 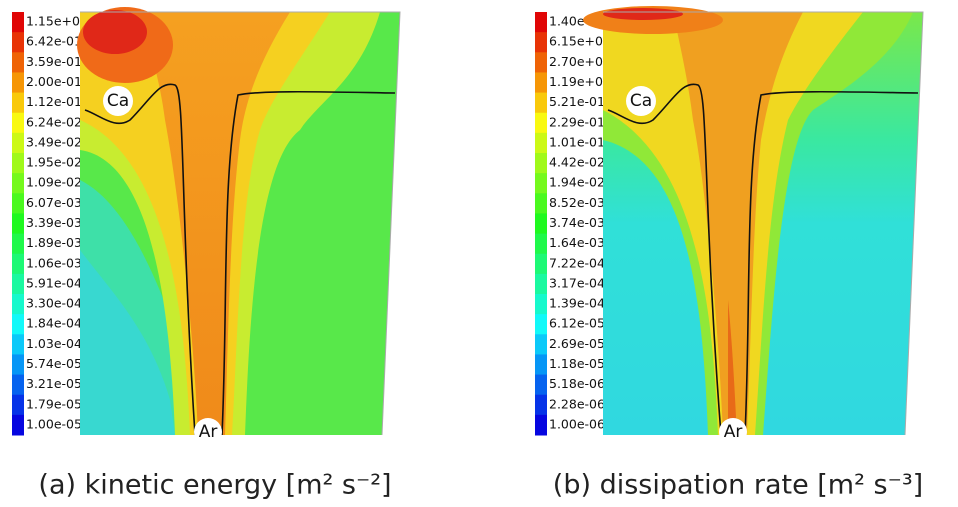 What do you see at coordinates (577, 202) in the screenshot?
I see `colorbar-label: 8.52e-03` at bounding box center [577, 202].